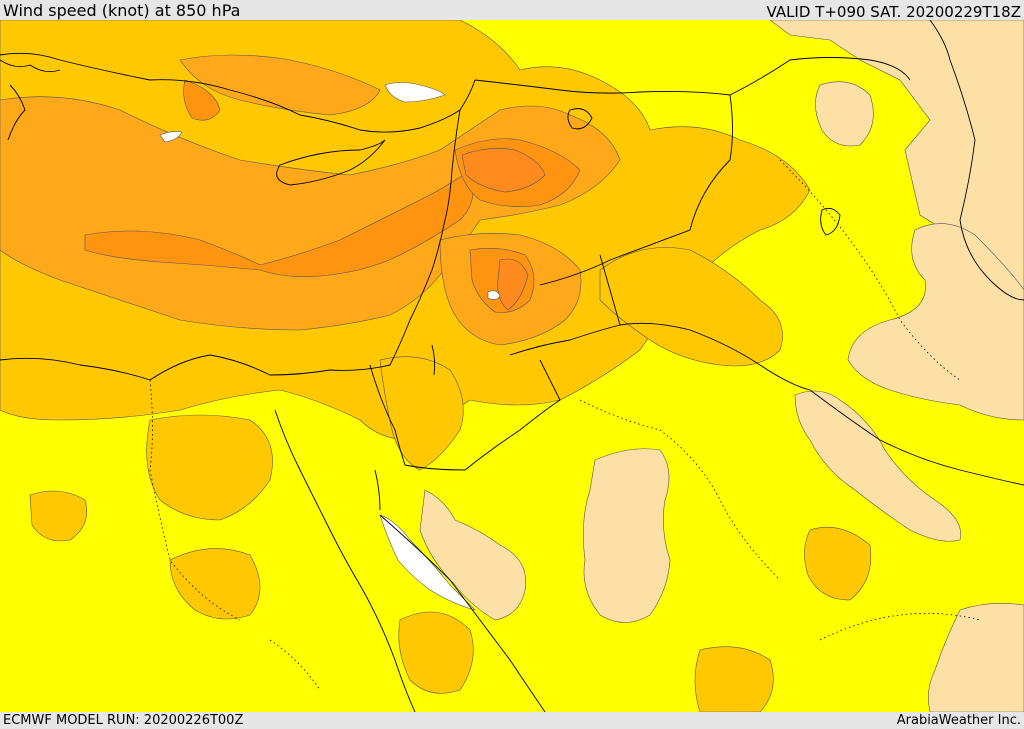 This screenshot has height=729, width=1024. What do you see at coordinates (58, 516) in the screenshot?
I see `moderate-area-west-small` at bounding box center [58, 516].